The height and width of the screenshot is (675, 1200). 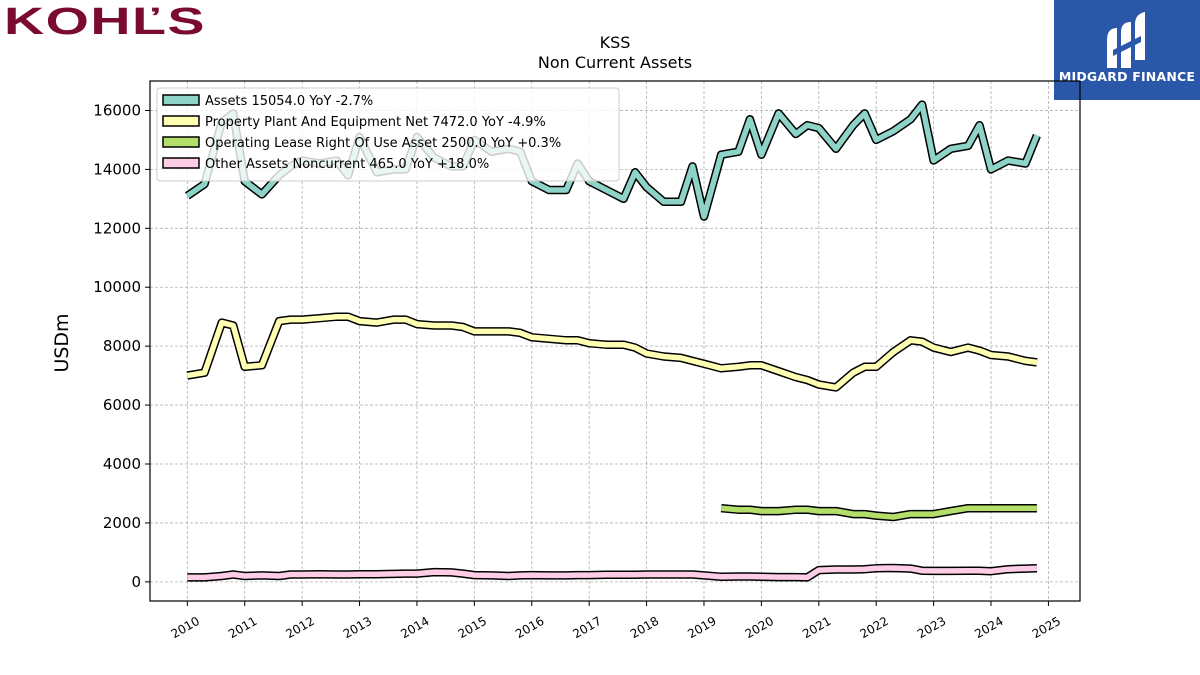 What do you see at coordinates (615, 42) in the screenshot?
I see `chart-title: KSS` at bounding box center [615, 42].